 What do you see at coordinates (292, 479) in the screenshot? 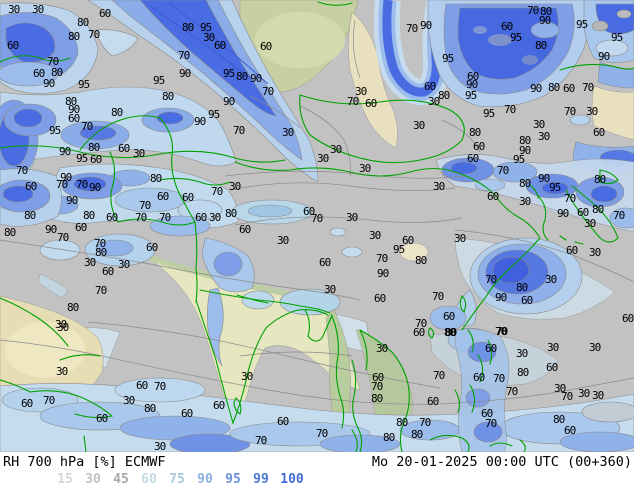
I see `legend-value-100: 100` at bounding box center [292, 479].